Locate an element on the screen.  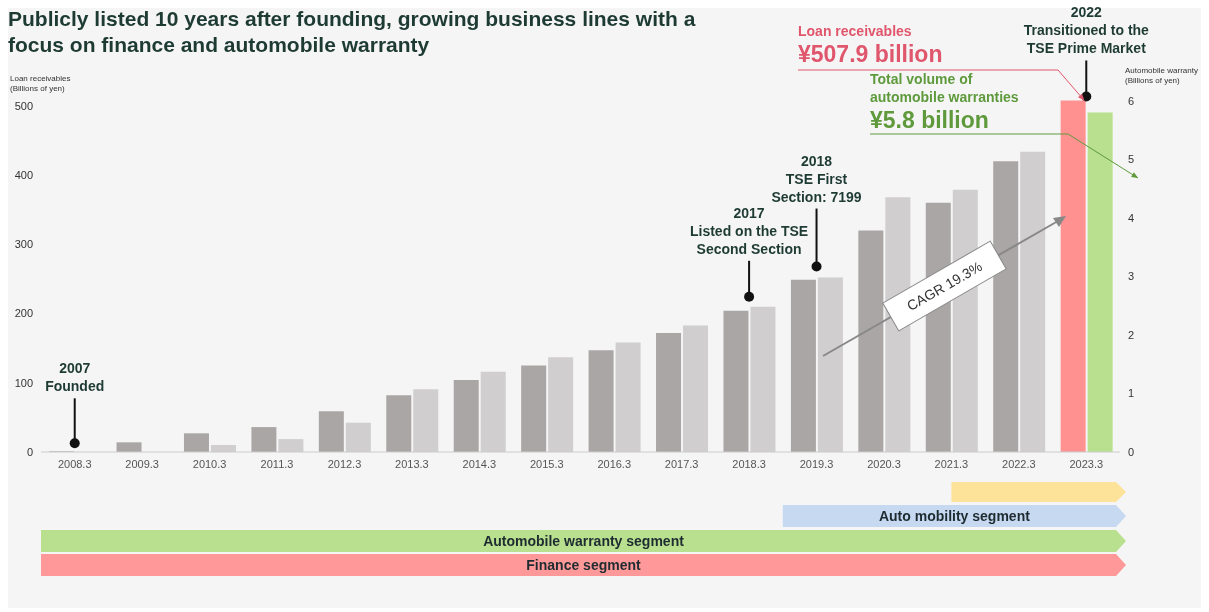
x-tick-label: 2020.3 is located at coordinates (884, 463).